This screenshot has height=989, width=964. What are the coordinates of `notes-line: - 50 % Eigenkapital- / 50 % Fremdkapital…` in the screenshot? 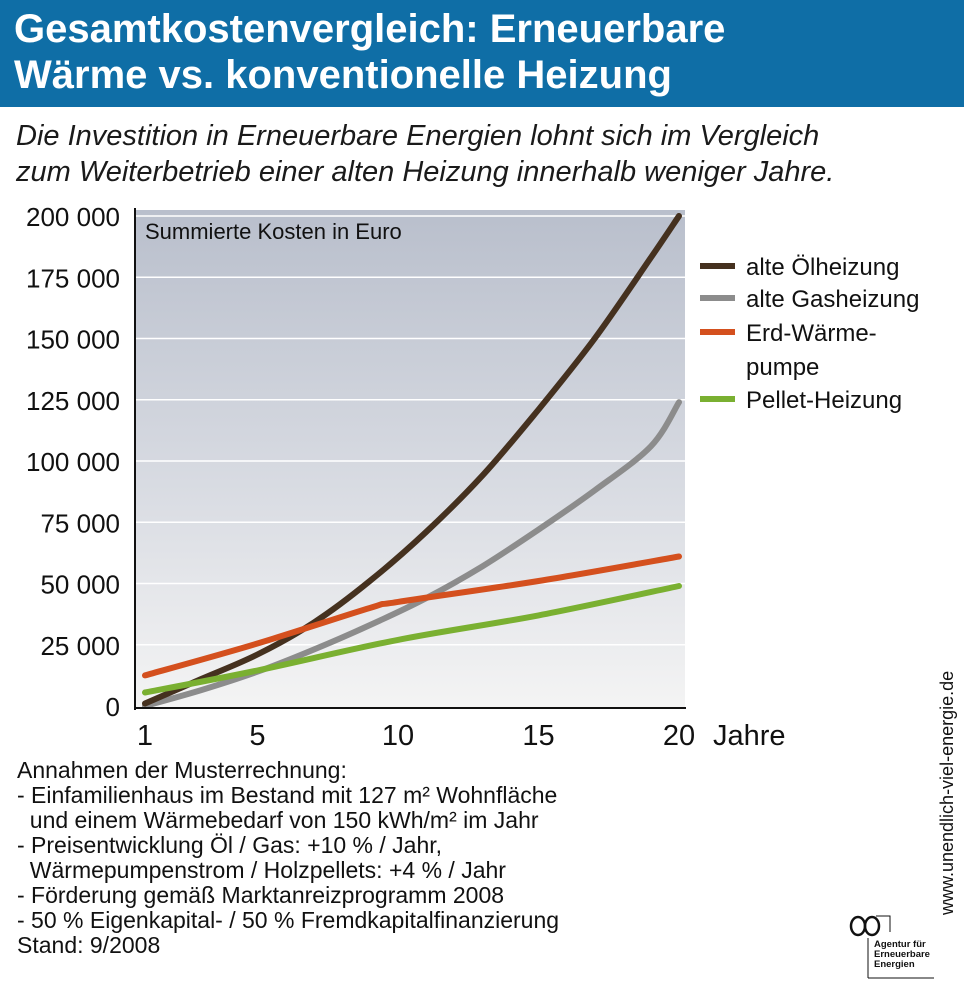 It's located at (288, 920).